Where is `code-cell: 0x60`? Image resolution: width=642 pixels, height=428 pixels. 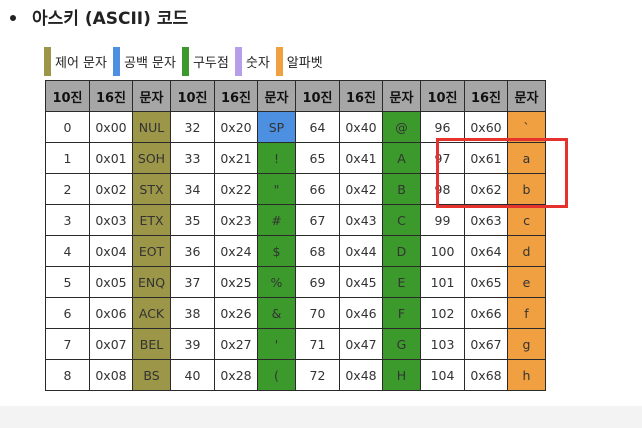 code-cell: 0x60 is located at coordinates (486, 127).